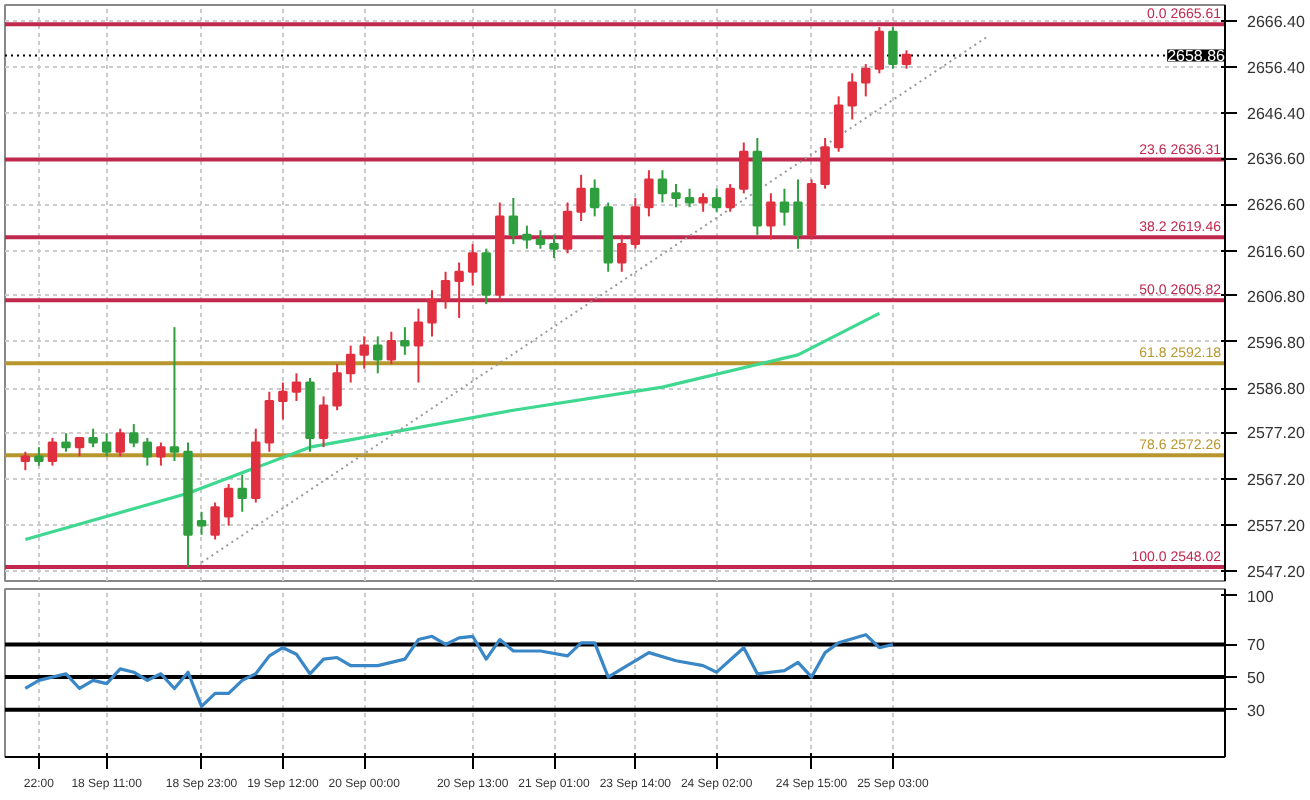 Image resolution: width=1310 pixels, height=800 pixels. I want to click on y-tick-label: 2666.40, so click(1276, 21).